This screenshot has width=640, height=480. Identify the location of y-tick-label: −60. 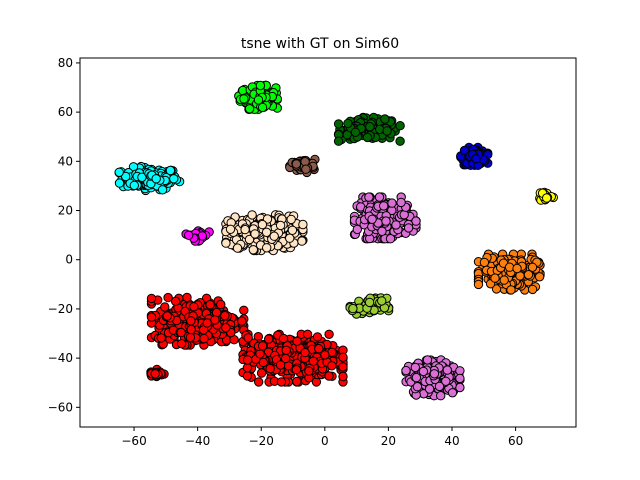
(60, 407).